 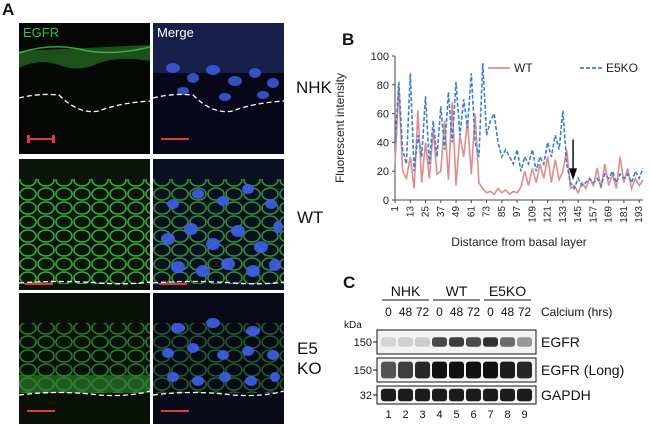 What do you see at coordinates (353, 325) in the screenshot?
I see `kda-label: kDa` at bounding box center [353, 325].